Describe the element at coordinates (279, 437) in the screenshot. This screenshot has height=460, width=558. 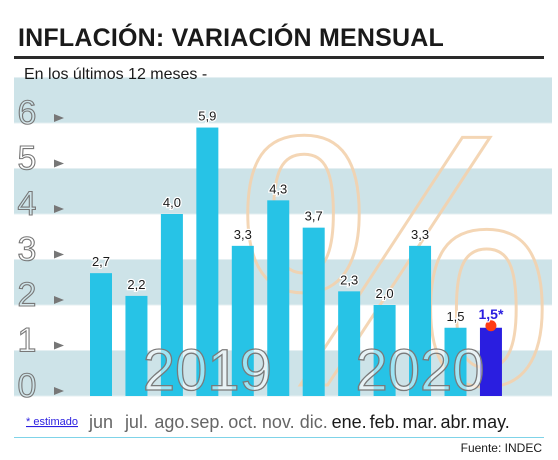
I see `footer-divider` at that location.